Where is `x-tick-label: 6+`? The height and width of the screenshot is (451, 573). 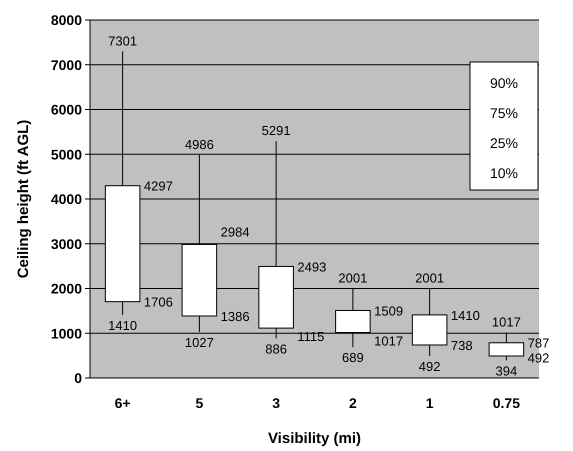 x-tick-label: 6+ is located at coordinates (122, 403).